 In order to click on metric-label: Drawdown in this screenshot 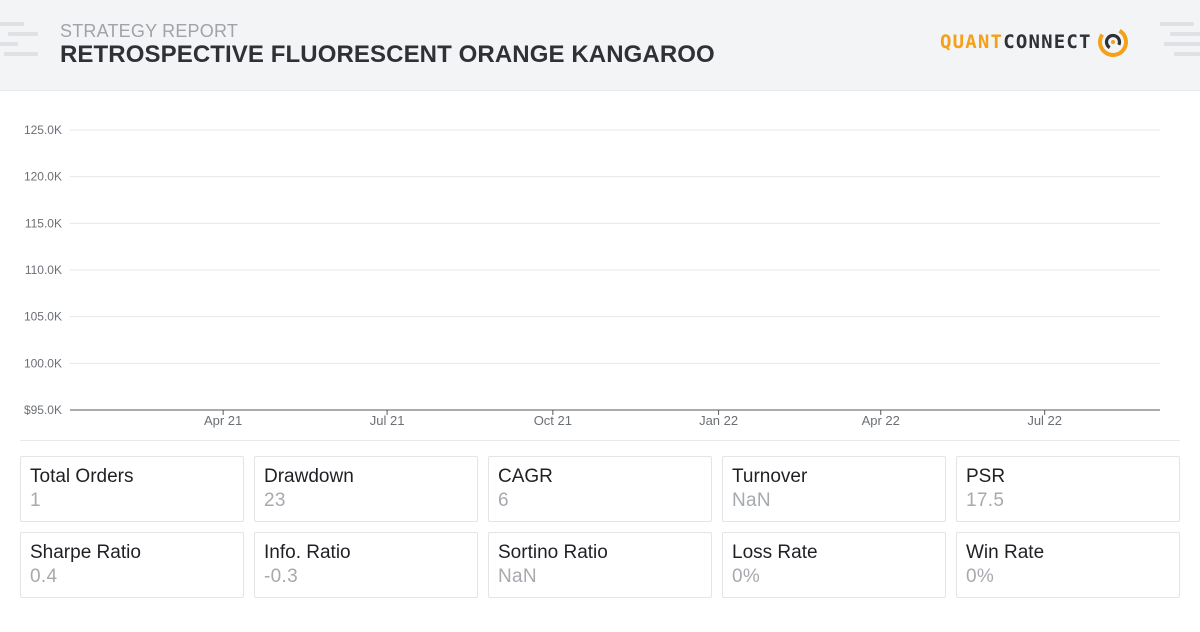, I will do `click(309, 476)`.